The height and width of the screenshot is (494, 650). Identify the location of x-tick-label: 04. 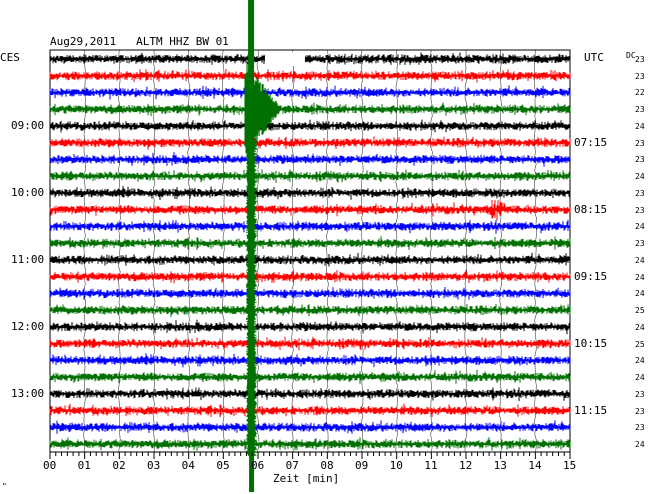
(188, 465).